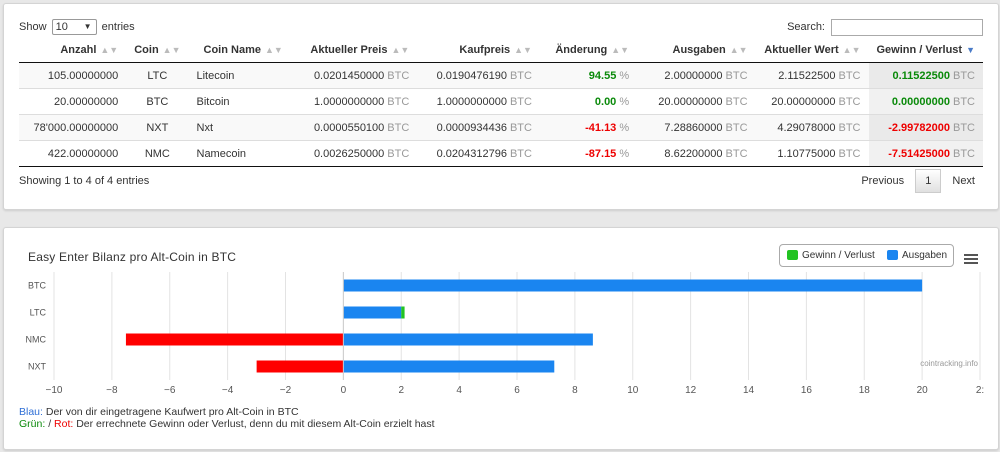 Image resolution: width=1000 pixels, height=452 pixels. Describe the element at coordinates (925, 101) in the screenshot. I see `cell-gewinn-verlust: 0.00000000 BTC` at that location.